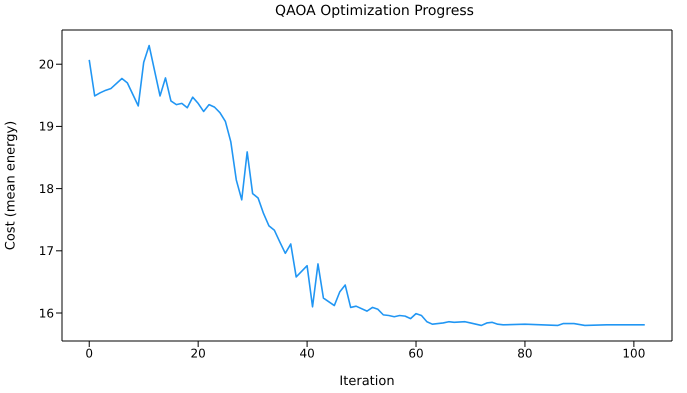 Image resolution: width=687 pixels, height=393 pixels. Describe the element at coordinates (634, 353) in the screenshot. I see `x-tick-label: 100` at that location.